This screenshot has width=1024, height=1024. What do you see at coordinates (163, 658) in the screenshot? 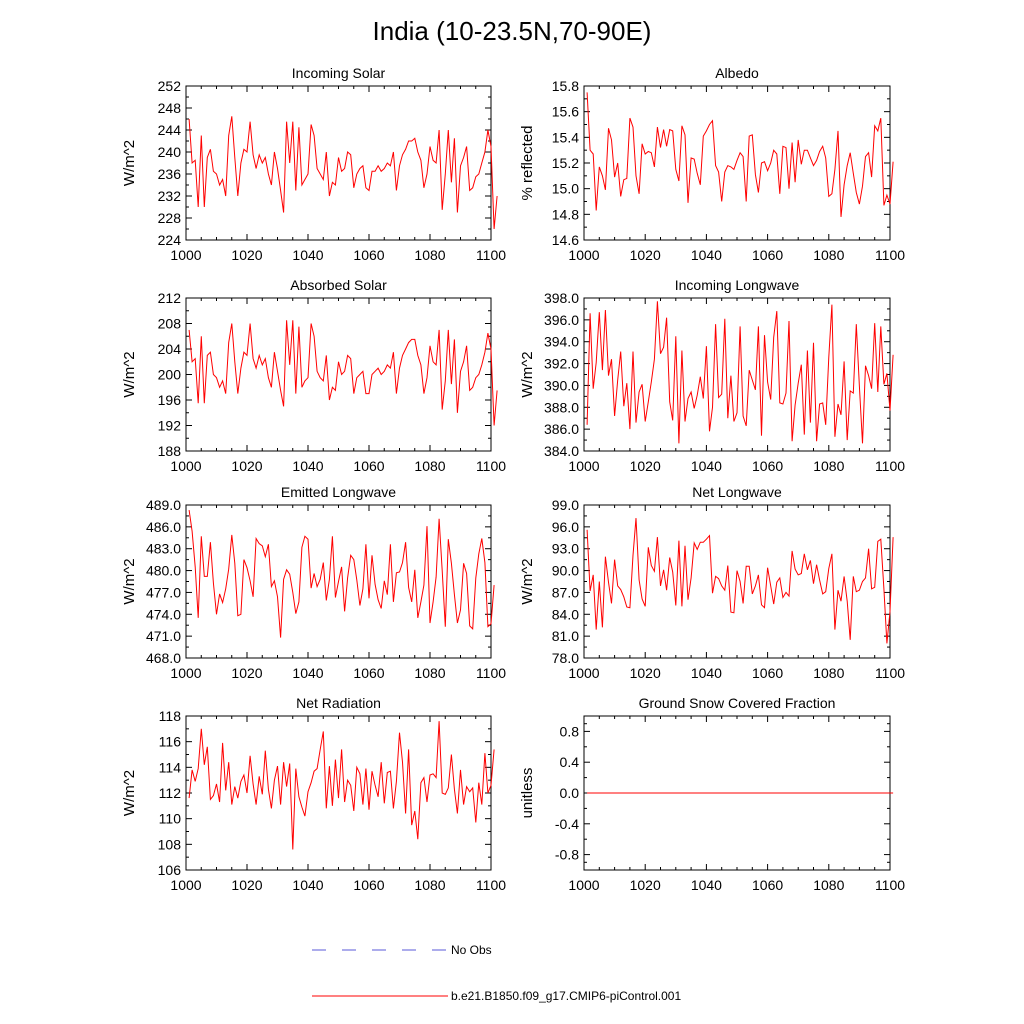
I see `y-tick-label: 468.0` at bounding box center [163, 658].